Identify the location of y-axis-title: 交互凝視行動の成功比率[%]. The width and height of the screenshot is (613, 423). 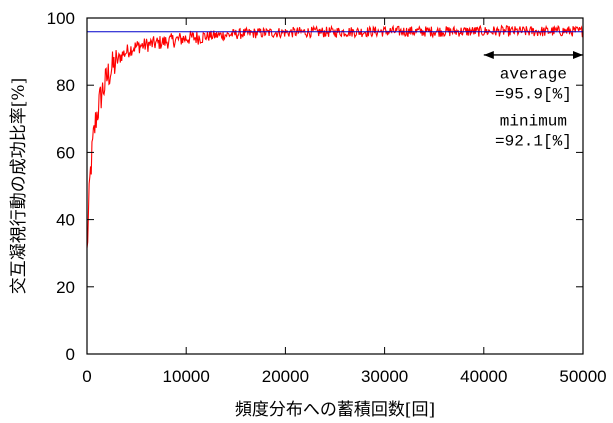
(19, 186).